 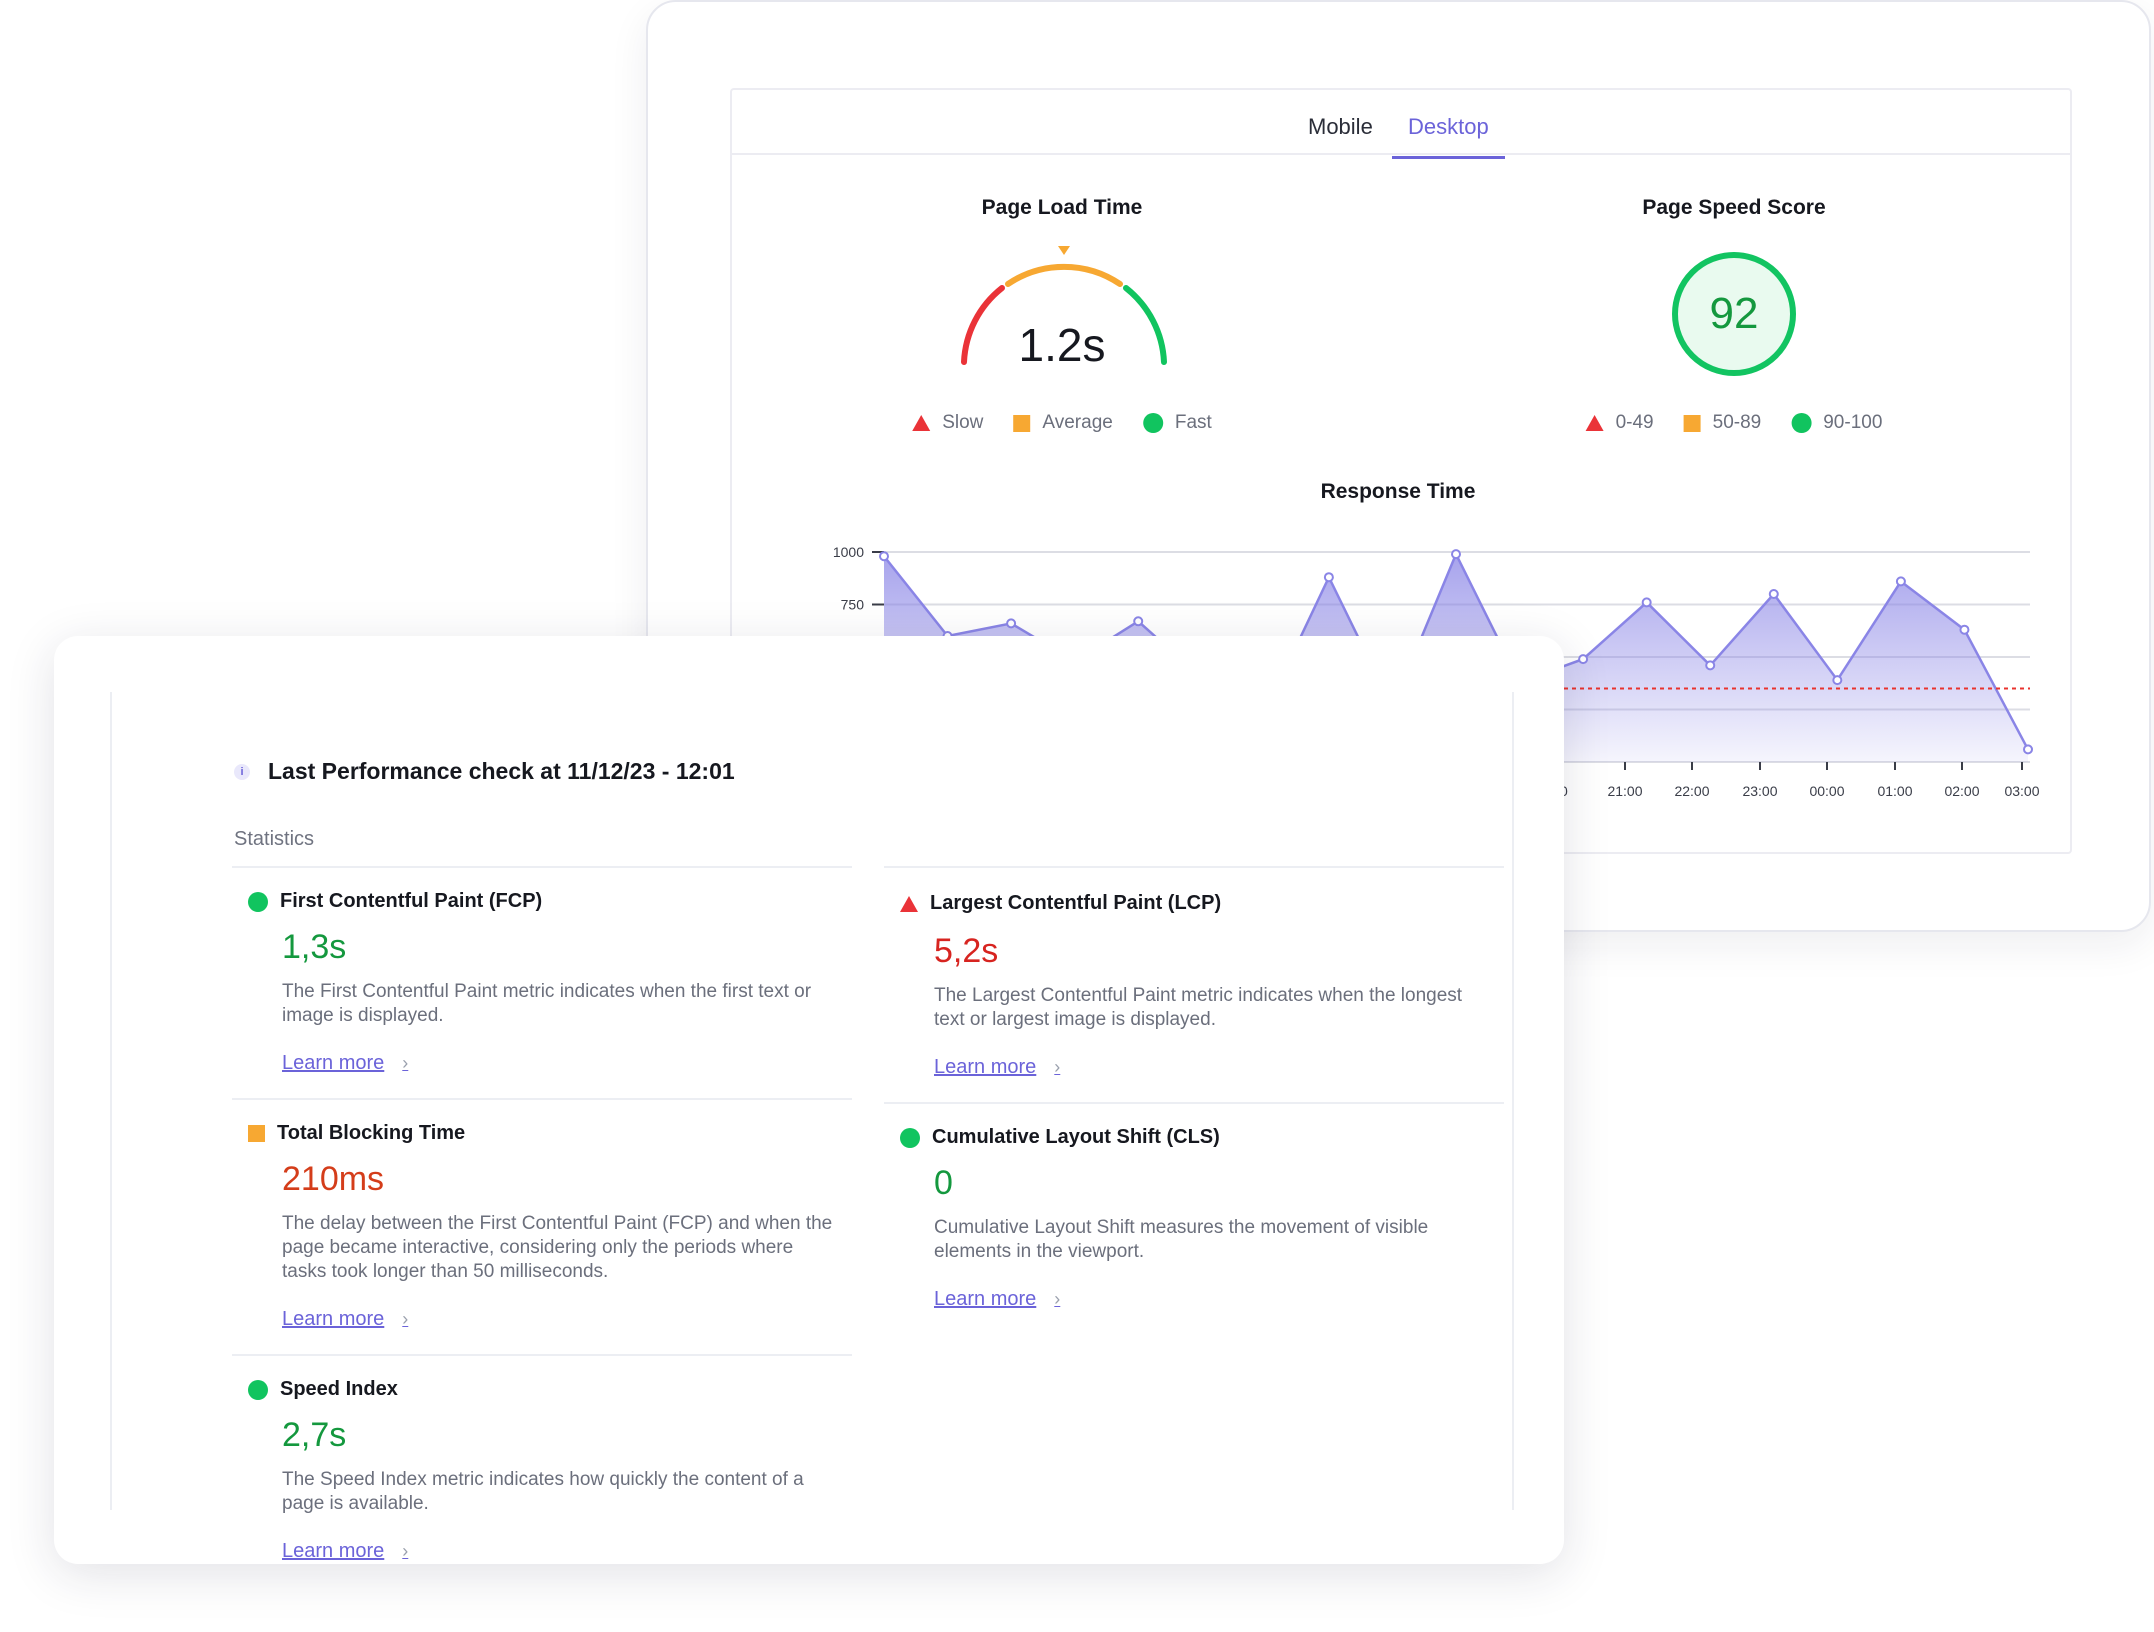 I want to click on legend-average: Average, so click(x=1063, y=423).